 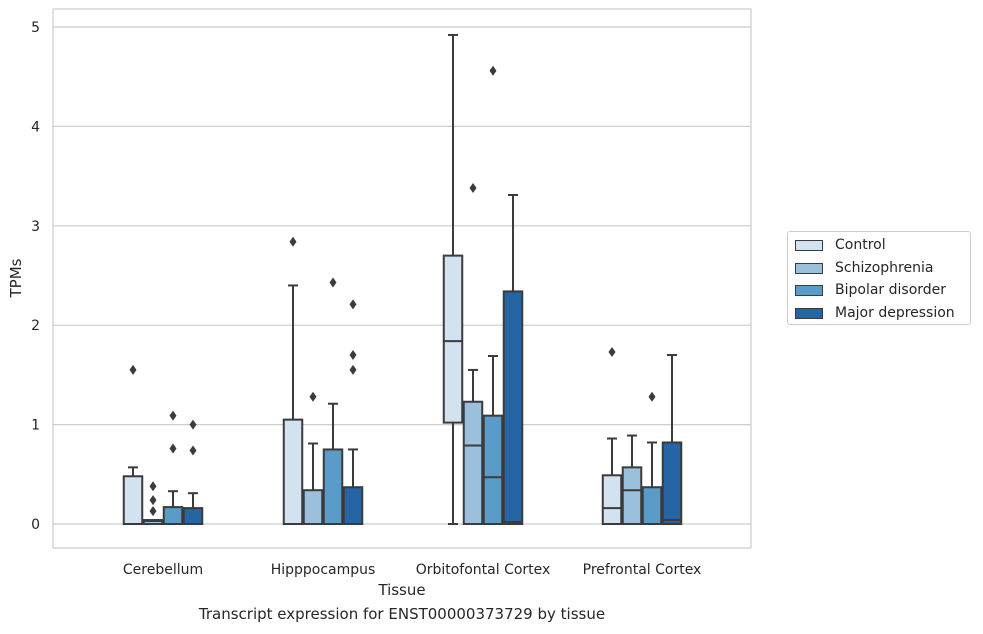 What do you see at coordinates (35, 525) in the screenshot?
I see `y-tick-label: 0` at bounding box center [35, 525].